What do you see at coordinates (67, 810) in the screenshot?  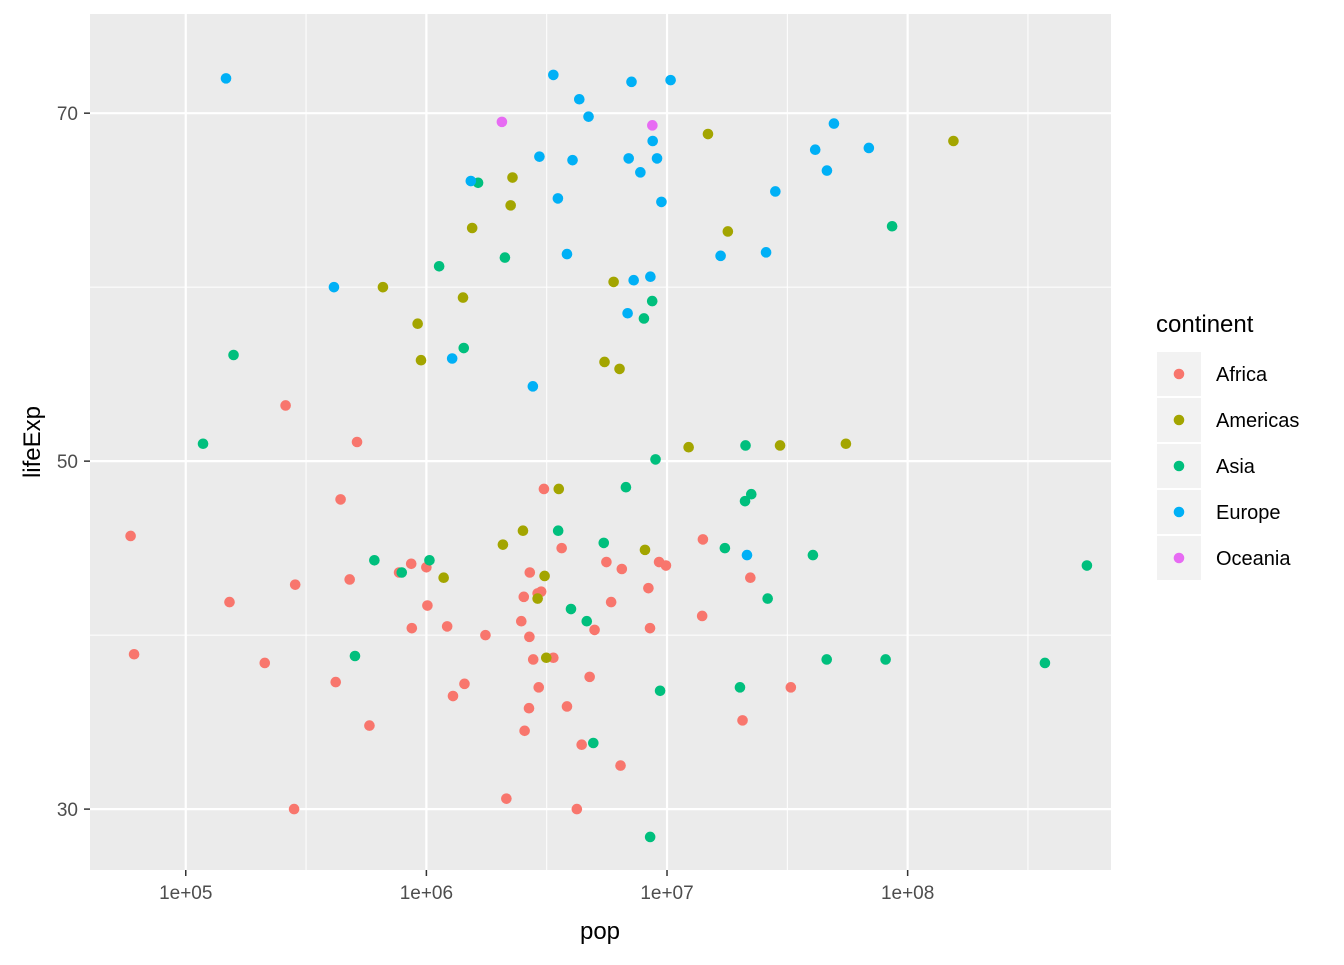 I see `y-tick-label: 30` at bounding box center [67, 810].